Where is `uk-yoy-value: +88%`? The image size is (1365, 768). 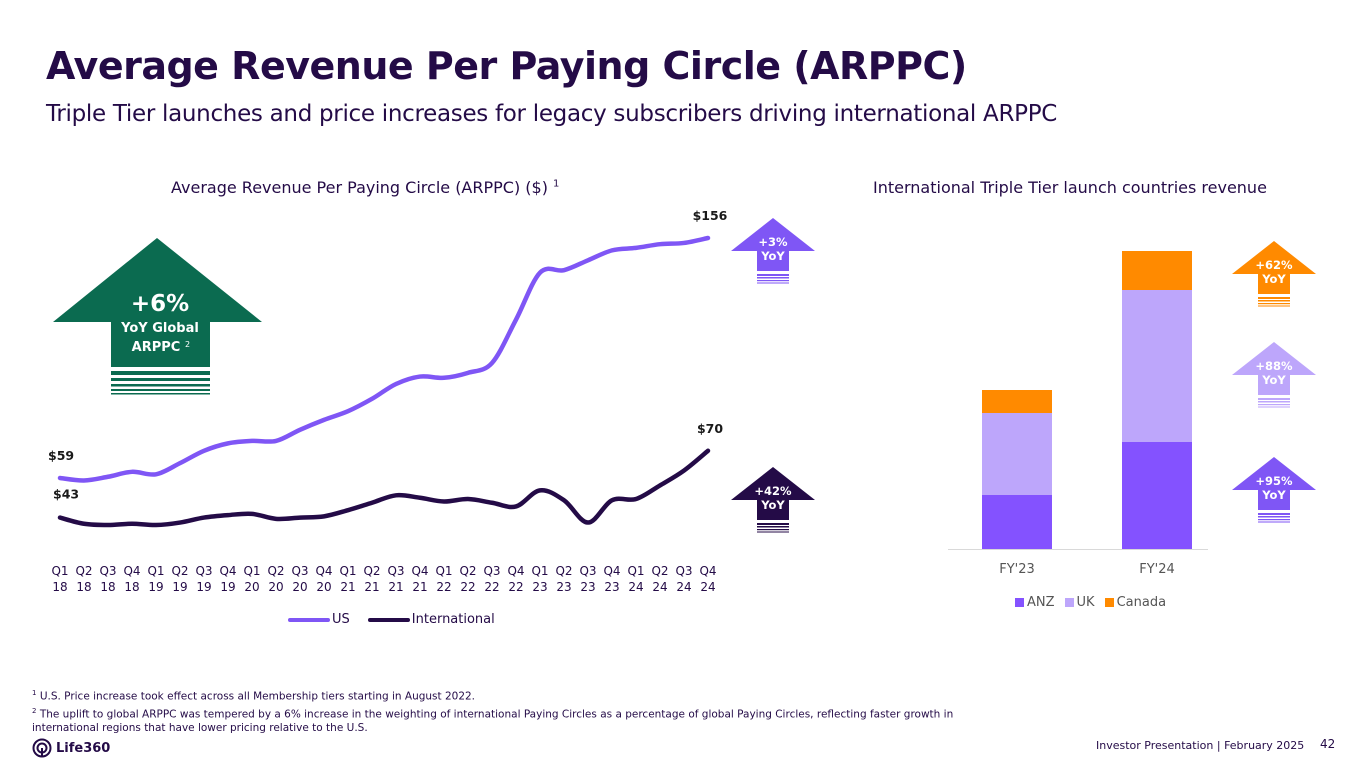 uk-yoy-value: +88% is located at coordinates (1274, 366).